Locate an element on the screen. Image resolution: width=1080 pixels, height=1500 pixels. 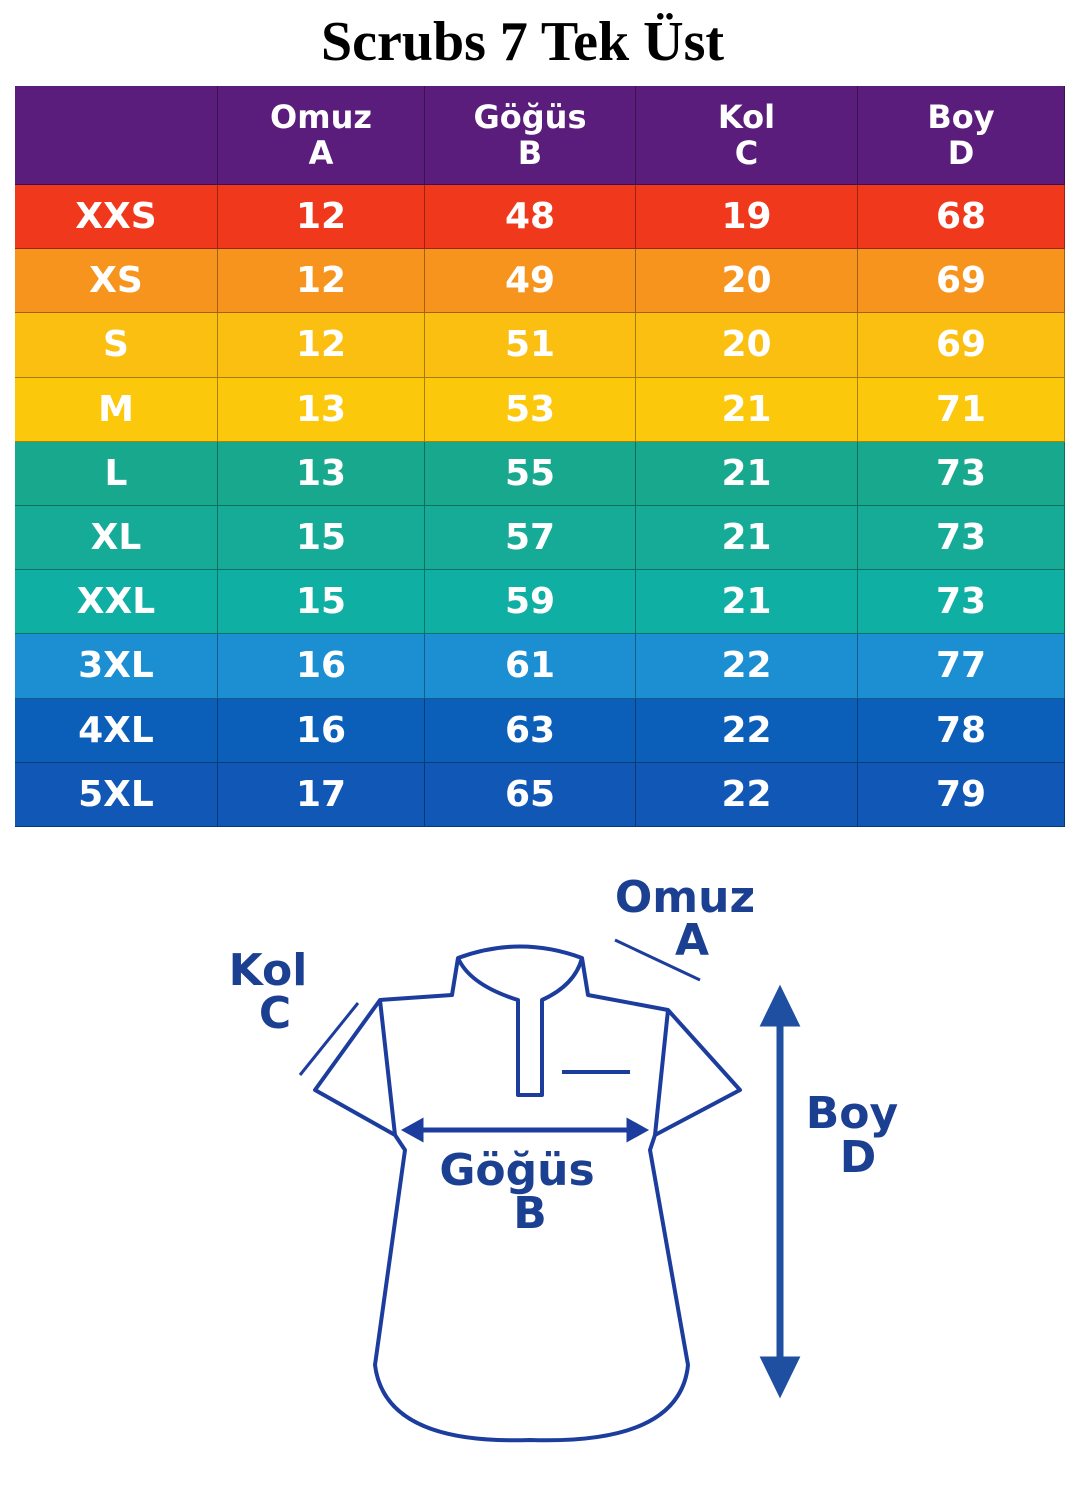
header-label: Kol is located at coordinates (746, 117).